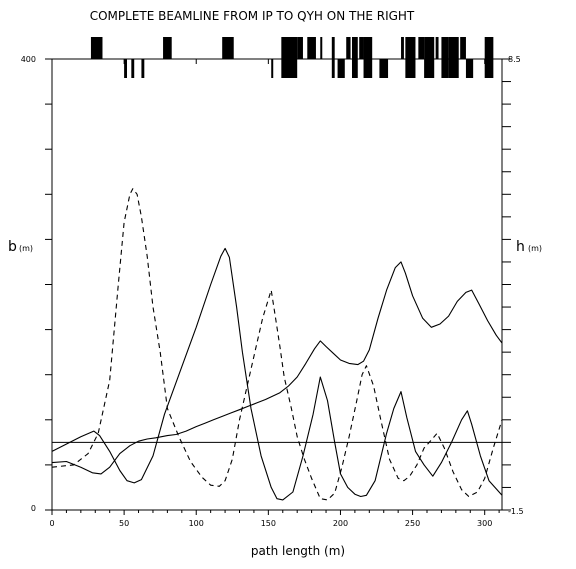 Image resolution: width=576 pixels, height=569 pixels. What do you see at coordinates (33, 508) in the screenshot?
I see `y-left-tick-label-min: 0` at bounding box center [33, 508].